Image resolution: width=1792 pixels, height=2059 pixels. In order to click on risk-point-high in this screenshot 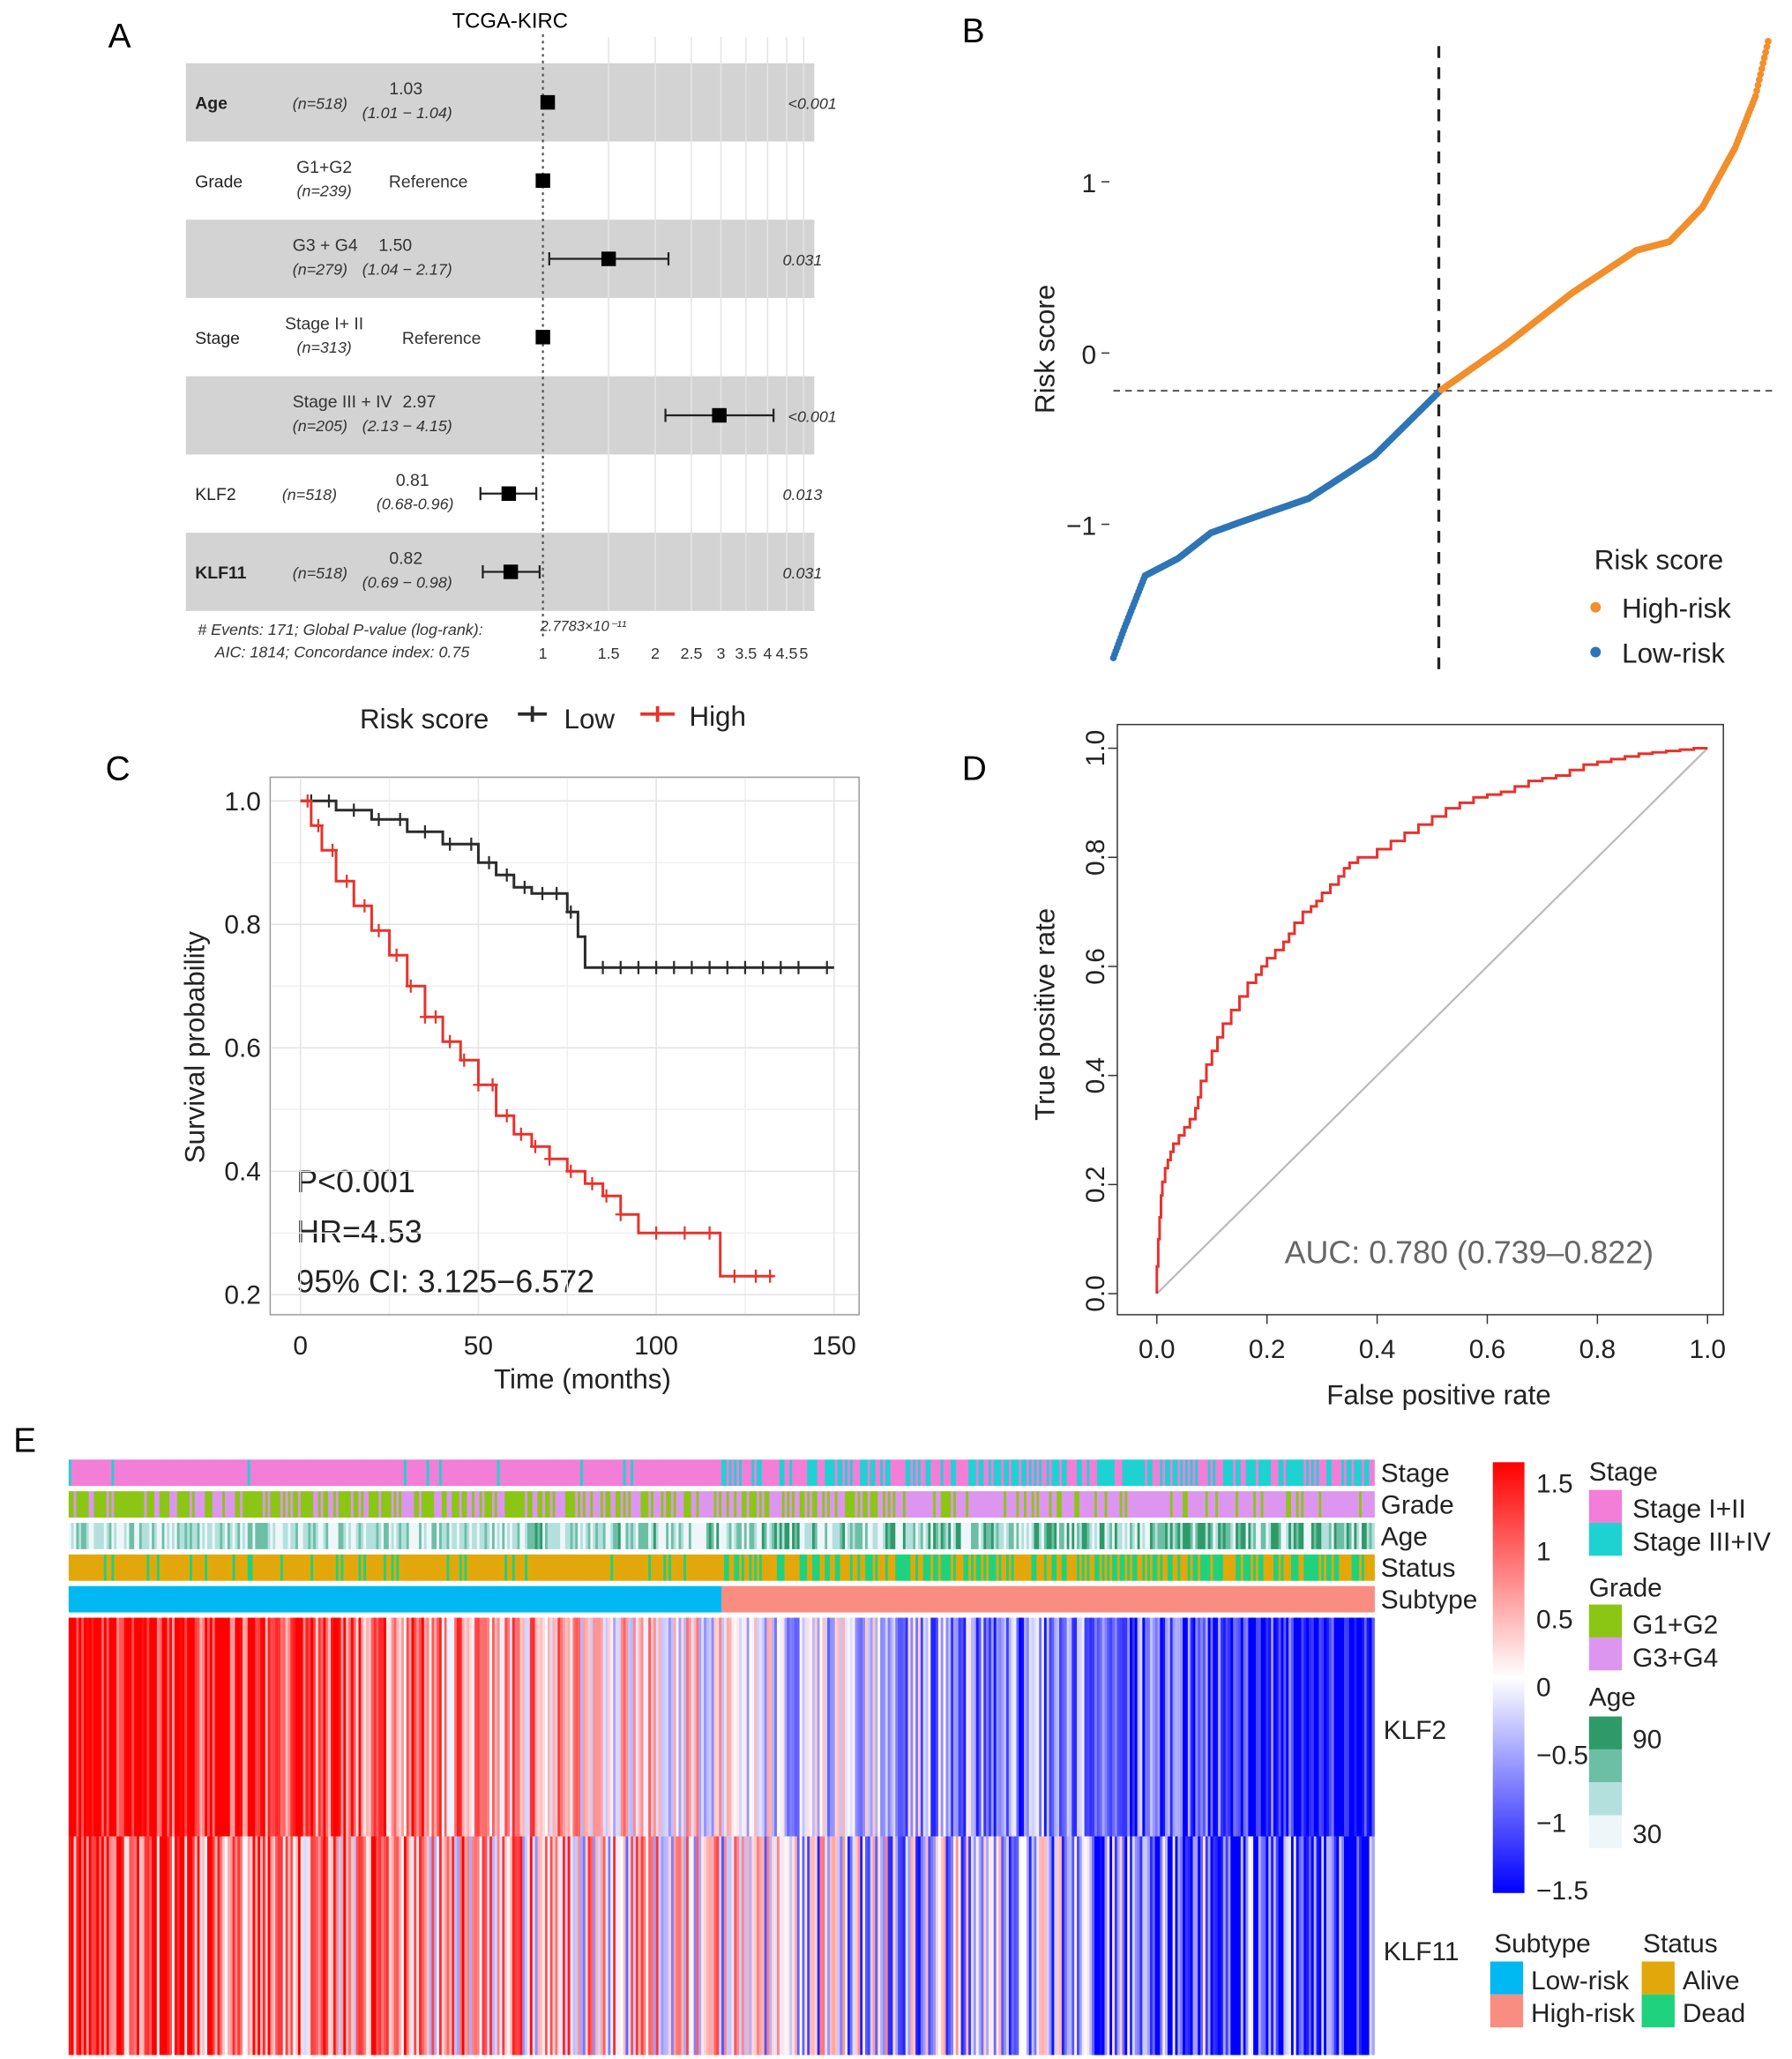, I will do `click(1767, 47)`.